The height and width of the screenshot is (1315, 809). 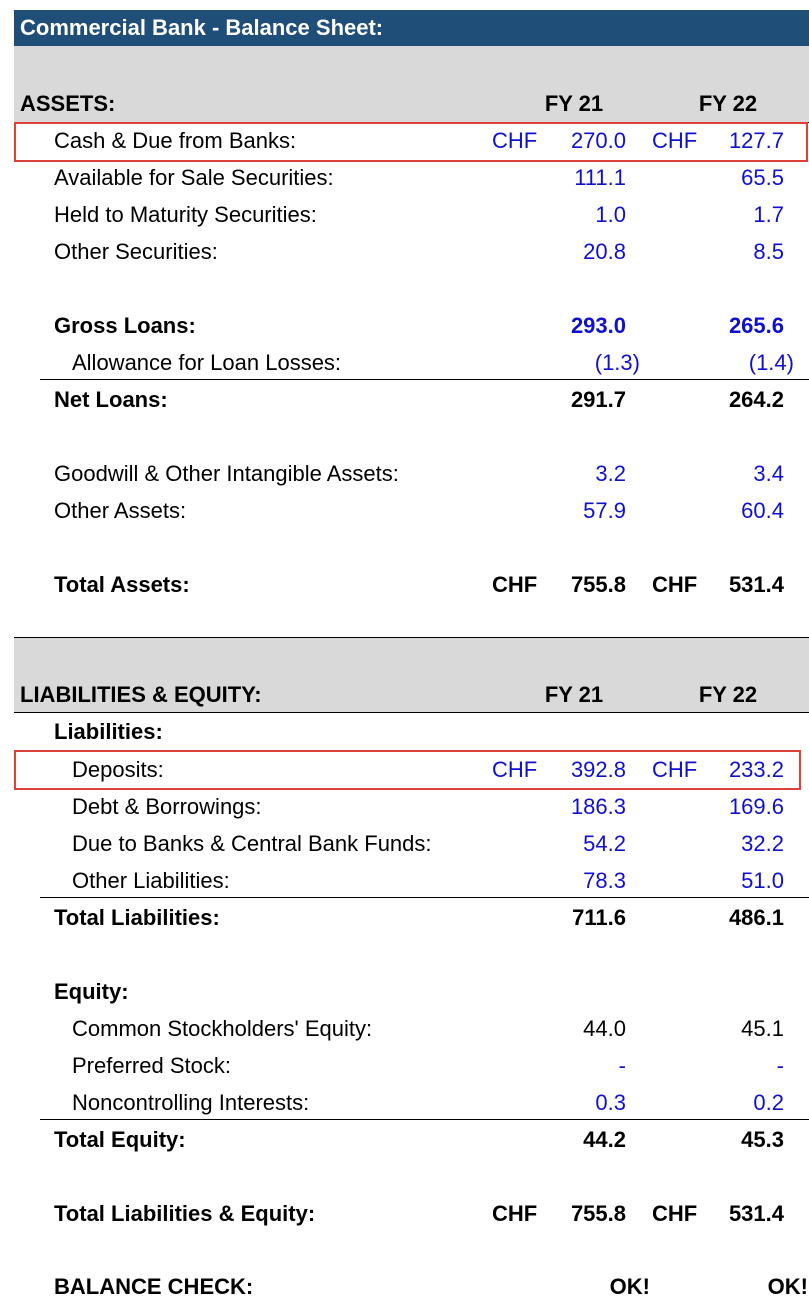 I want to click on row-label: Total Liabilities:, so click(x=137, y=917).